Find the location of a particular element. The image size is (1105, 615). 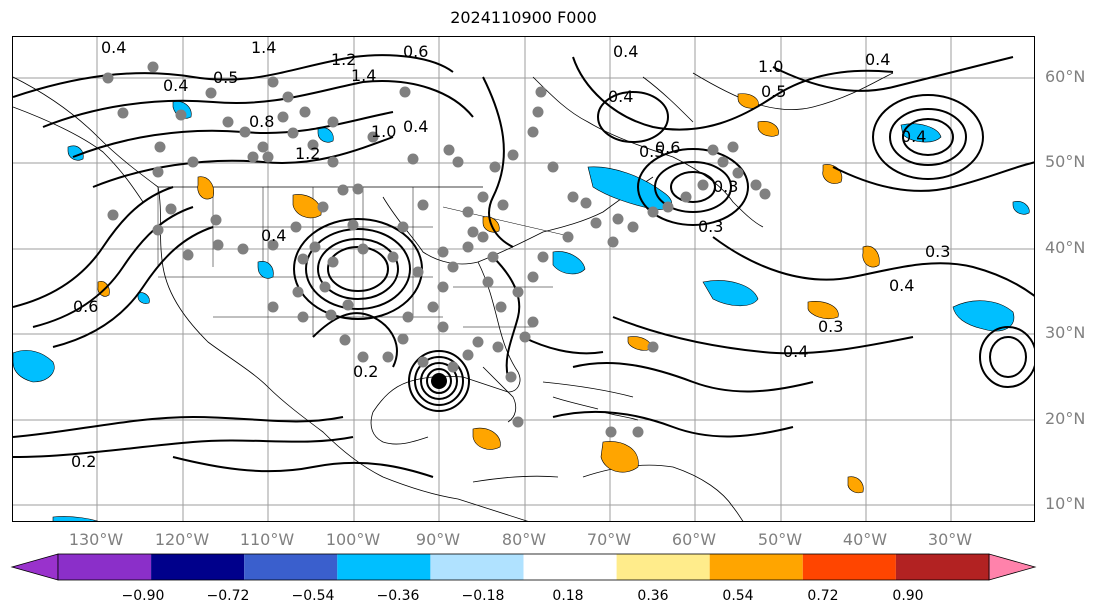

map-title: 2024110900 F000 is located at coordinates (523, 17).